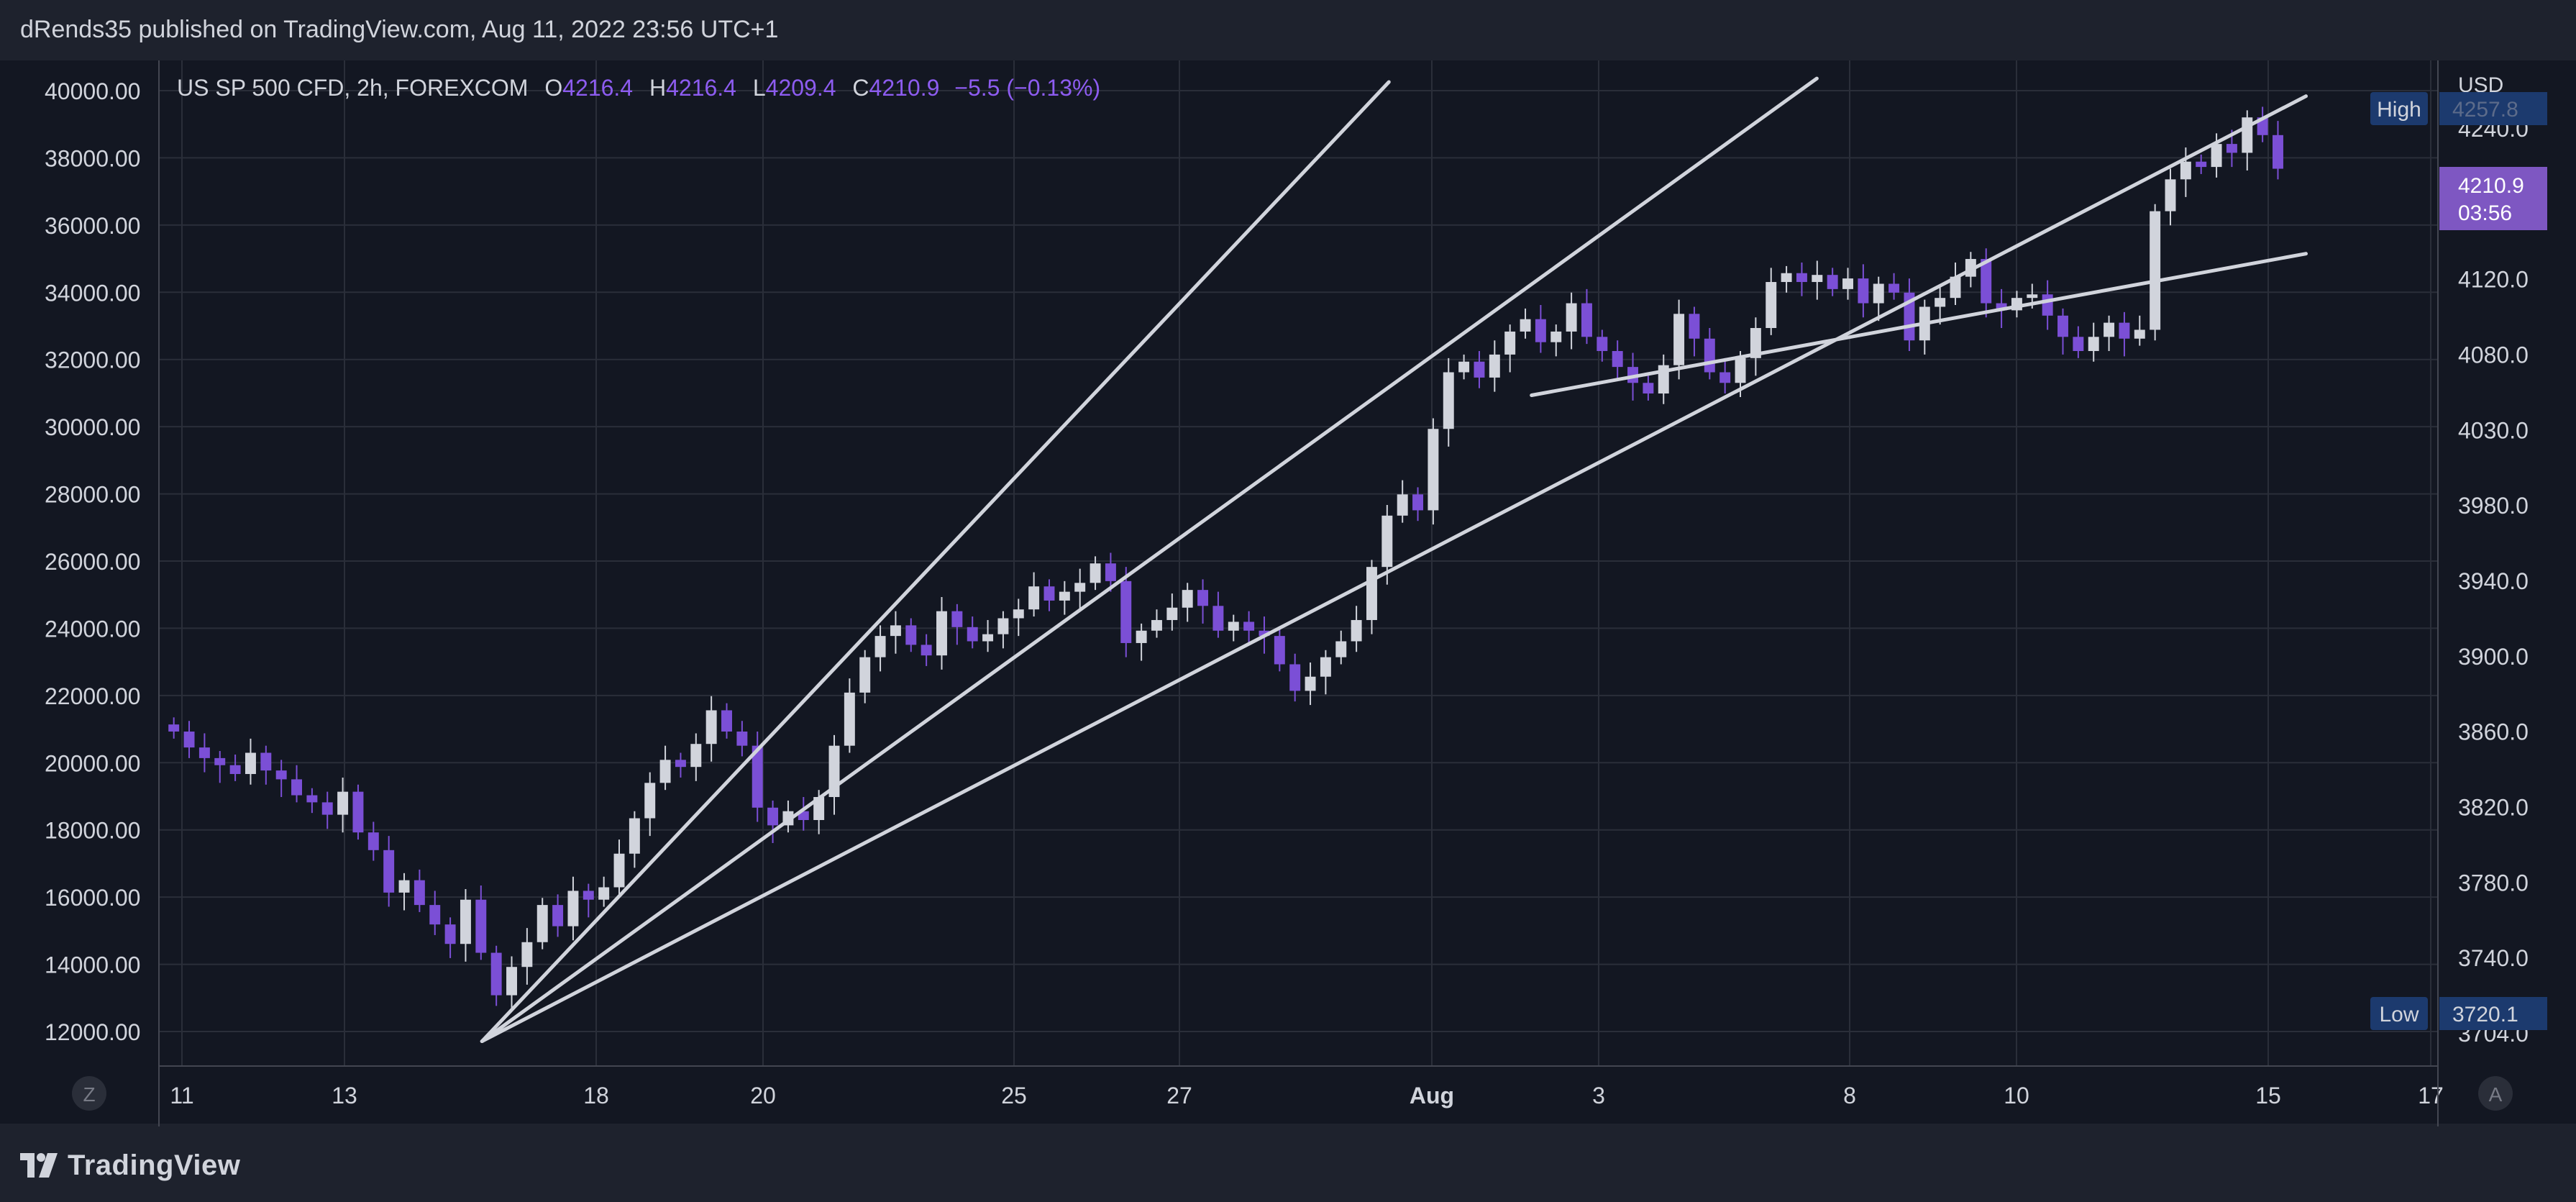 Image resolution: width=2576 pixels, height=1202 pixels. What do you see at coordinates (92, 1032) in the screenshot?
I see `left-axis-tick-label: 12000.00` at bounding box center [92, 1032].